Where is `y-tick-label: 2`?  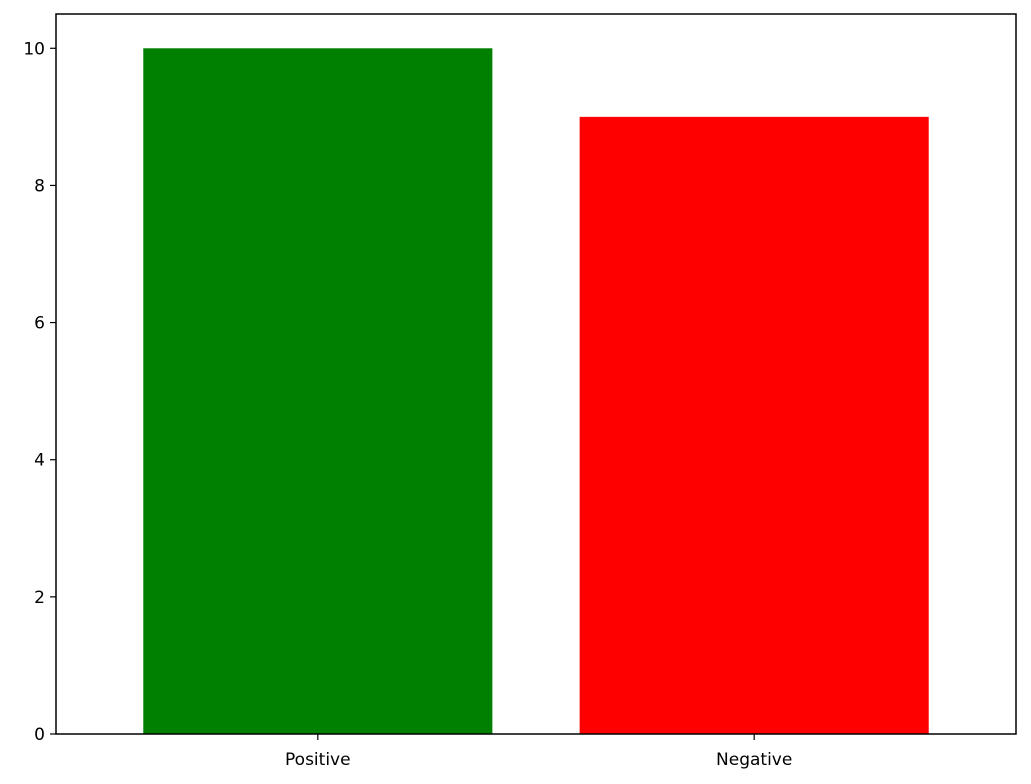
y-tick-label: 2 is located at coordinates (39, 598).